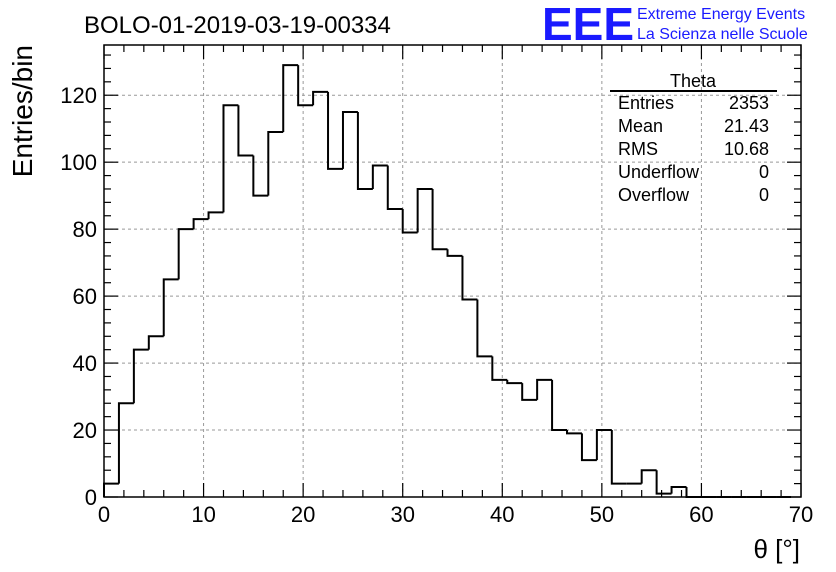  I want to click on stats-label: Entries, so click(646, 103).